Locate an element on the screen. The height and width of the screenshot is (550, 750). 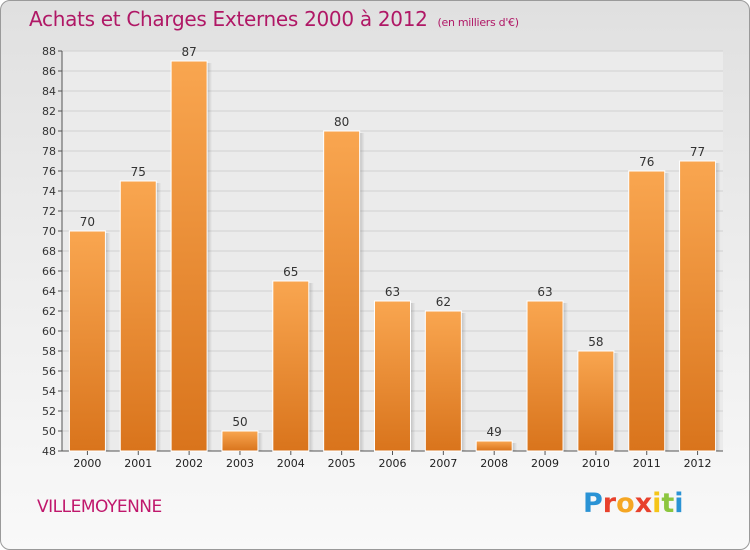
y-tick-label: 60 is located at coordinates (49, 331).